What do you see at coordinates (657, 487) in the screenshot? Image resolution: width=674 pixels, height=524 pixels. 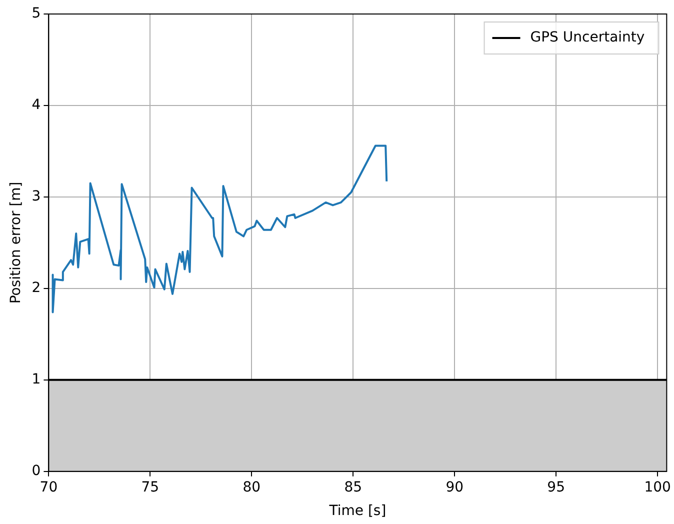 I see `x-tick-label: 100` at bounding box center [657, 487].